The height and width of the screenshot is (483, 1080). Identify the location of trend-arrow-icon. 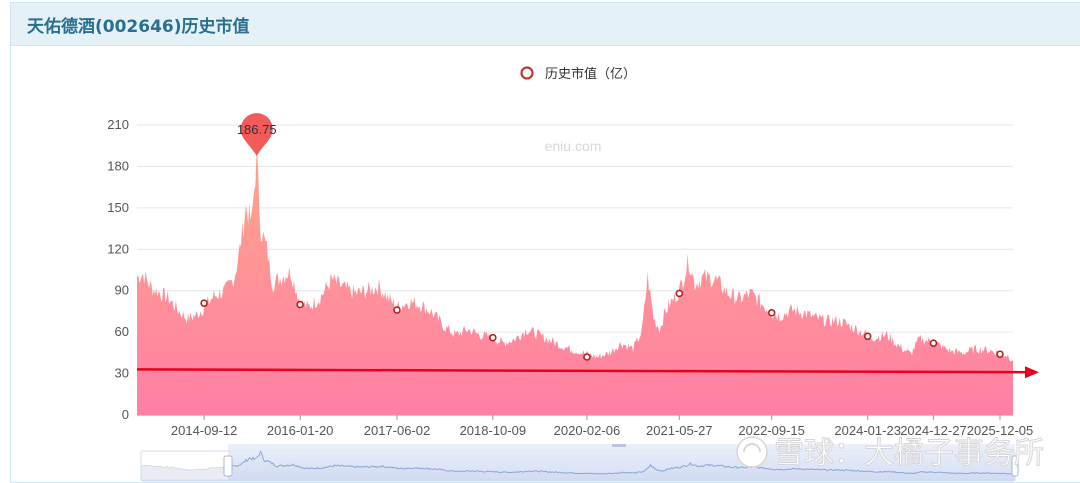
(1032, 372).